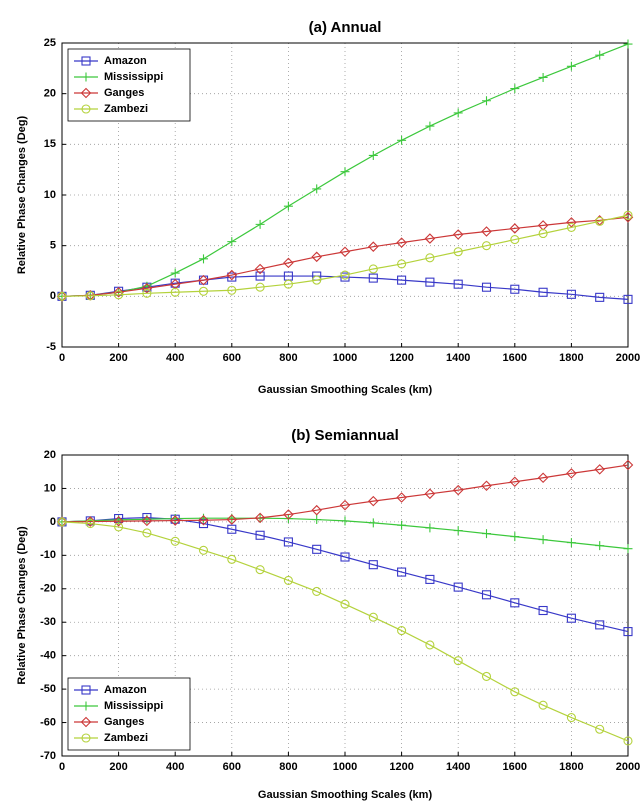 This screenshot has height=805, width=643. What do you see at coordinates (401, 358) in the screenshot?
I see `x-tick-label: 1200` at bounding box center [401, 358].